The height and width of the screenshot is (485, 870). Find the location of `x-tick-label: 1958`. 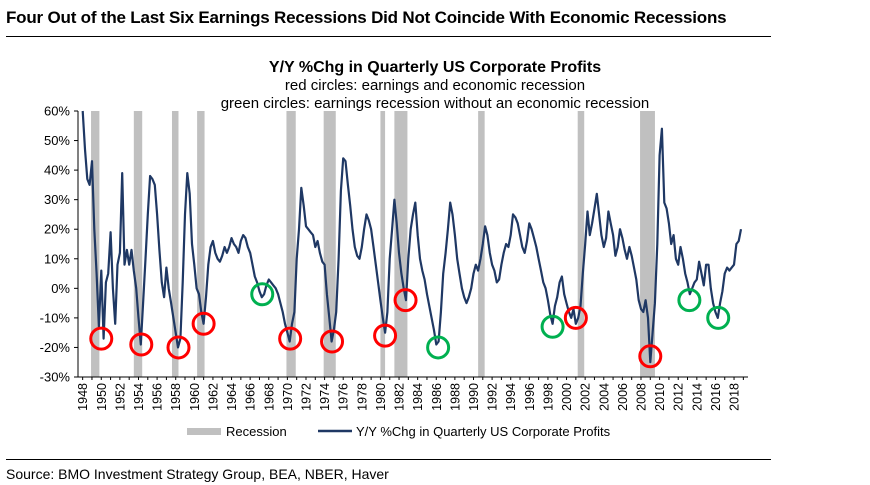

x-tick-label: 1958 is located at coordinates (176, 397).